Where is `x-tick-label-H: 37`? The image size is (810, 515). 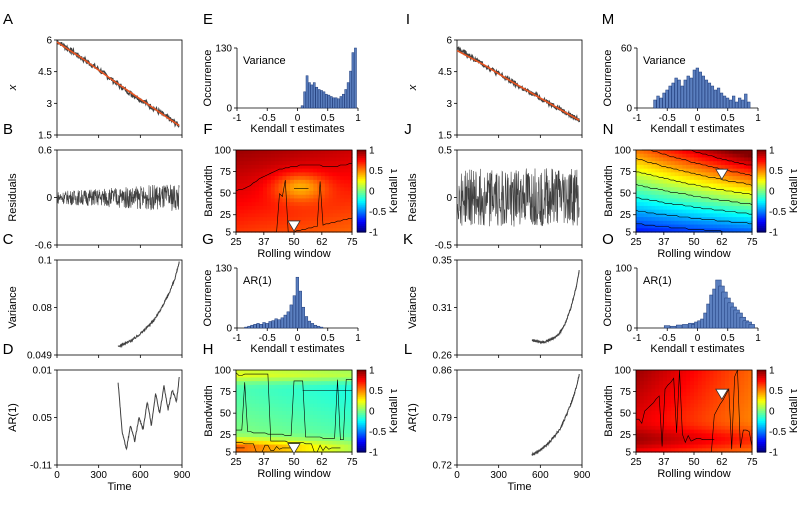
x-tick-label-H: 37 is located at coordinates (264, 462).